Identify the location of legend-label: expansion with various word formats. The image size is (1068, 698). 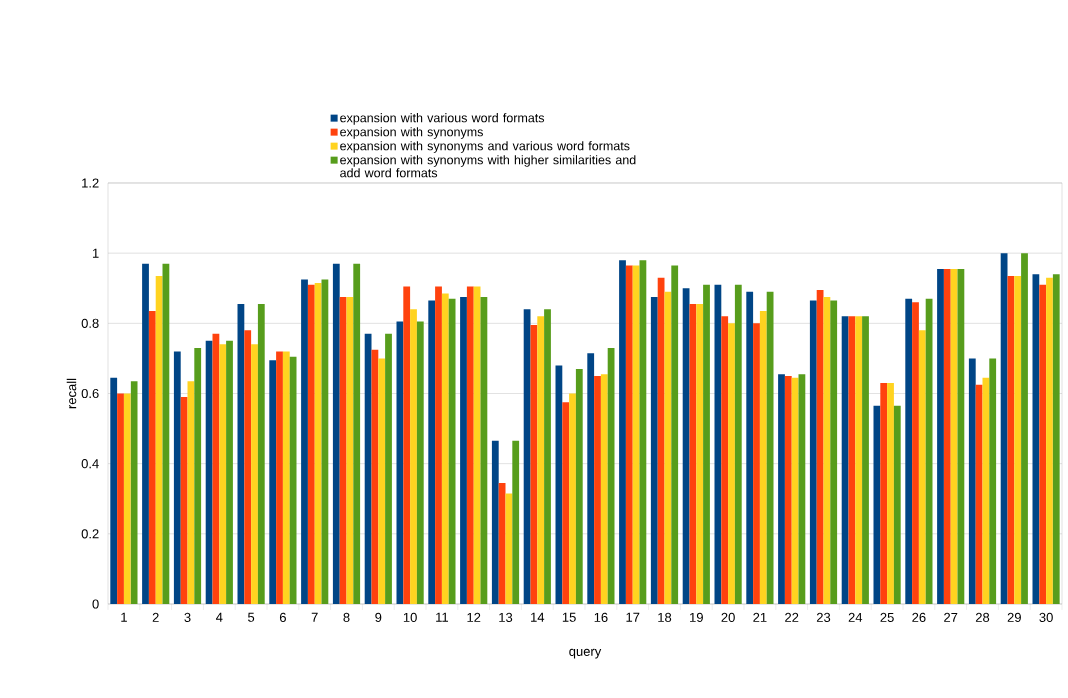
(442, 119).